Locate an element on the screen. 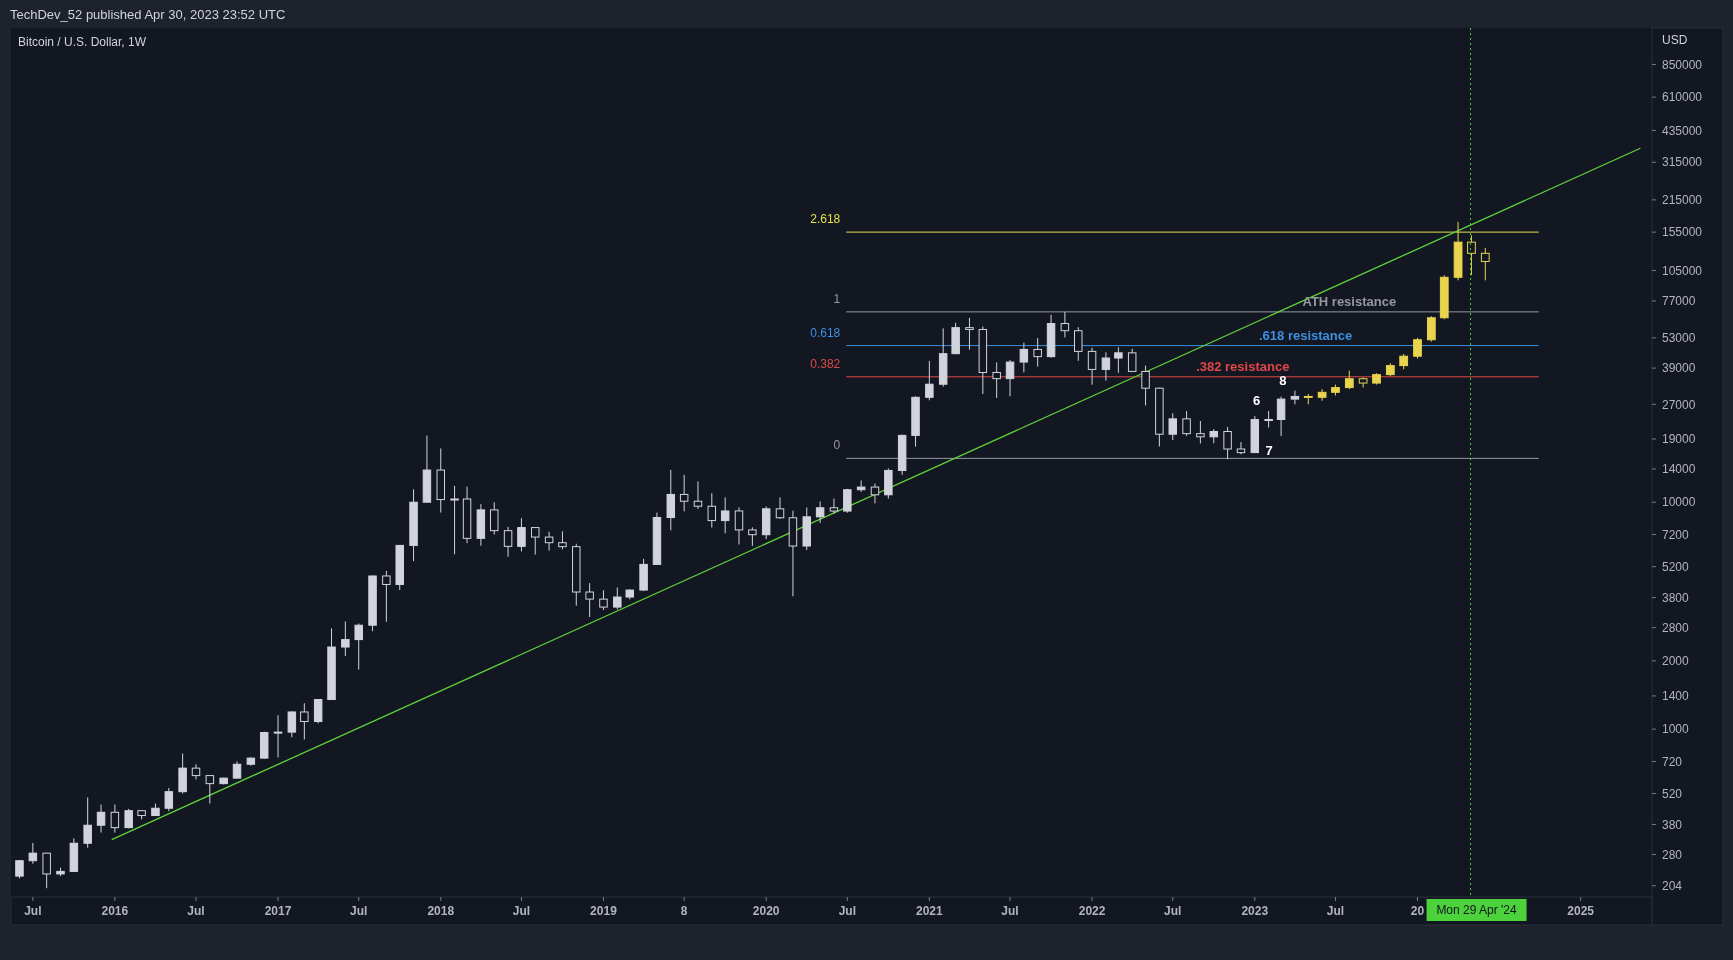 Image resolution: width=1733 pixels, height=960 pixels. y-tick-label: 380 is located at coordinates (1672, 824).